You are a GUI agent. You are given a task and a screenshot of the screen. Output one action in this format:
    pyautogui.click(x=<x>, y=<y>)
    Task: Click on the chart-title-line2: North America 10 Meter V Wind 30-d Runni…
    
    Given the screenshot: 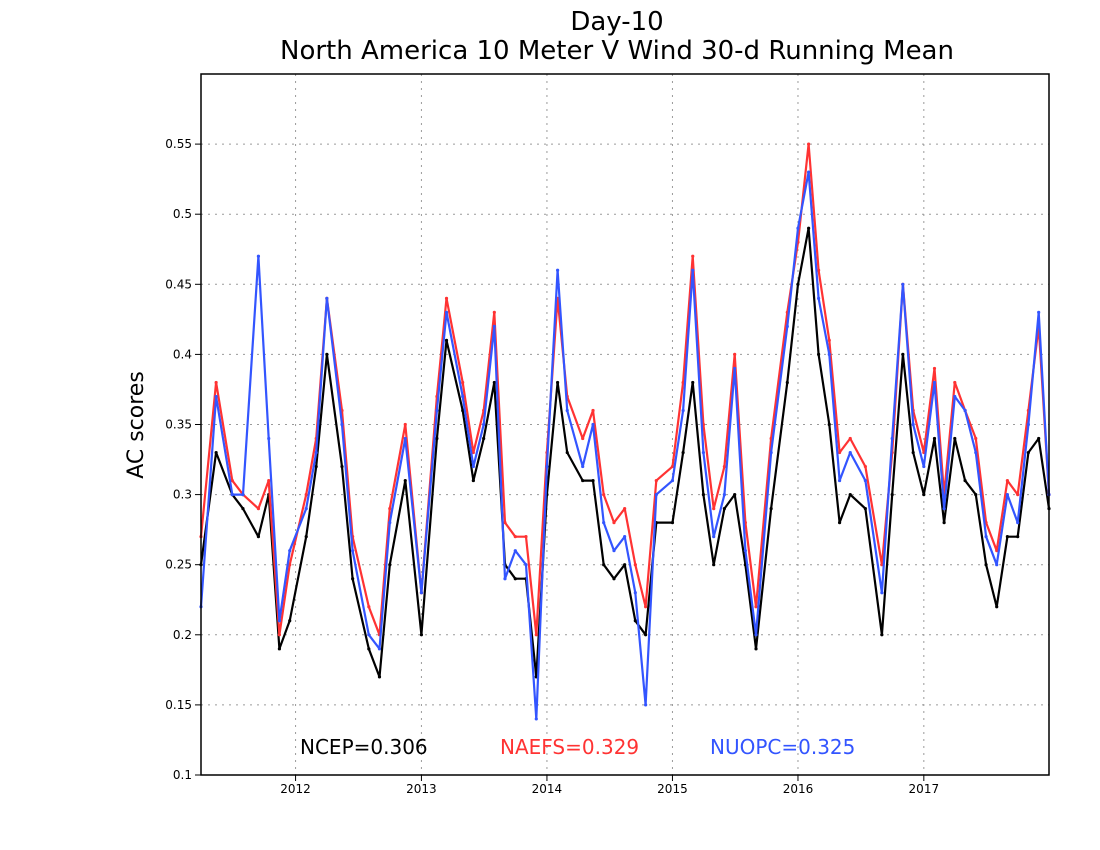 What is the action you would take?
    pyautogui.click(x=617, y=51)
    